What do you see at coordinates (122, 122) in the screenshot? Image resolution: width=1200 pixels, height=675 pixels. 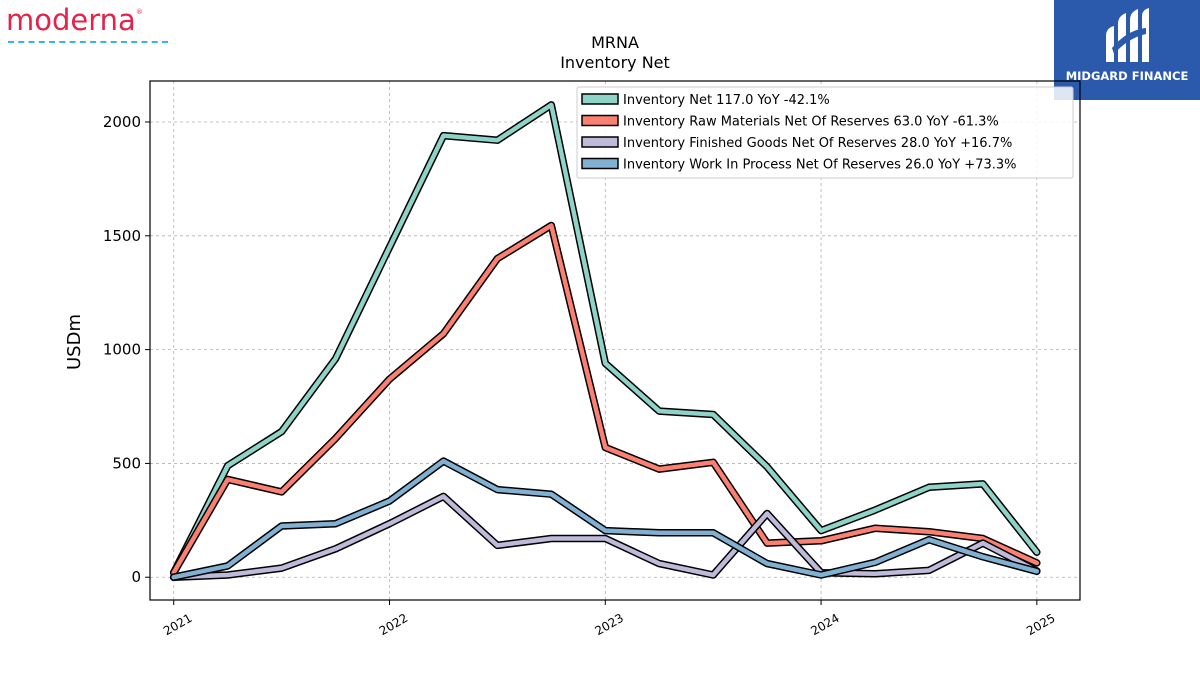 I see `y-tick-label: 2000` at bounding box center [122, 122].